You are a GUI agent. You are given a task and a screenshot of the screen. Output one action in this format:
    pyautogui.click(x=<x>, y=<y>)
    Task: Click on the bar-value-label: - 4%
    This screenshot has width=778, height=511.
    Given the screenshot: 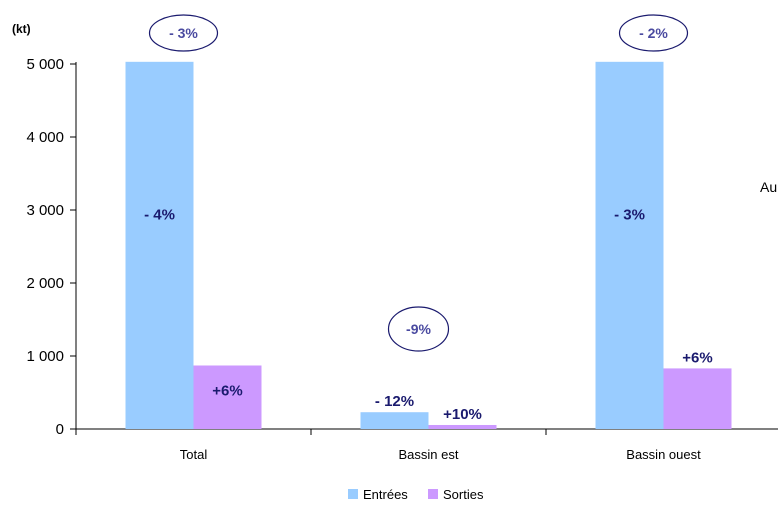 What is the action you would take?
    pyautogui.click(x=159, y=215)
    